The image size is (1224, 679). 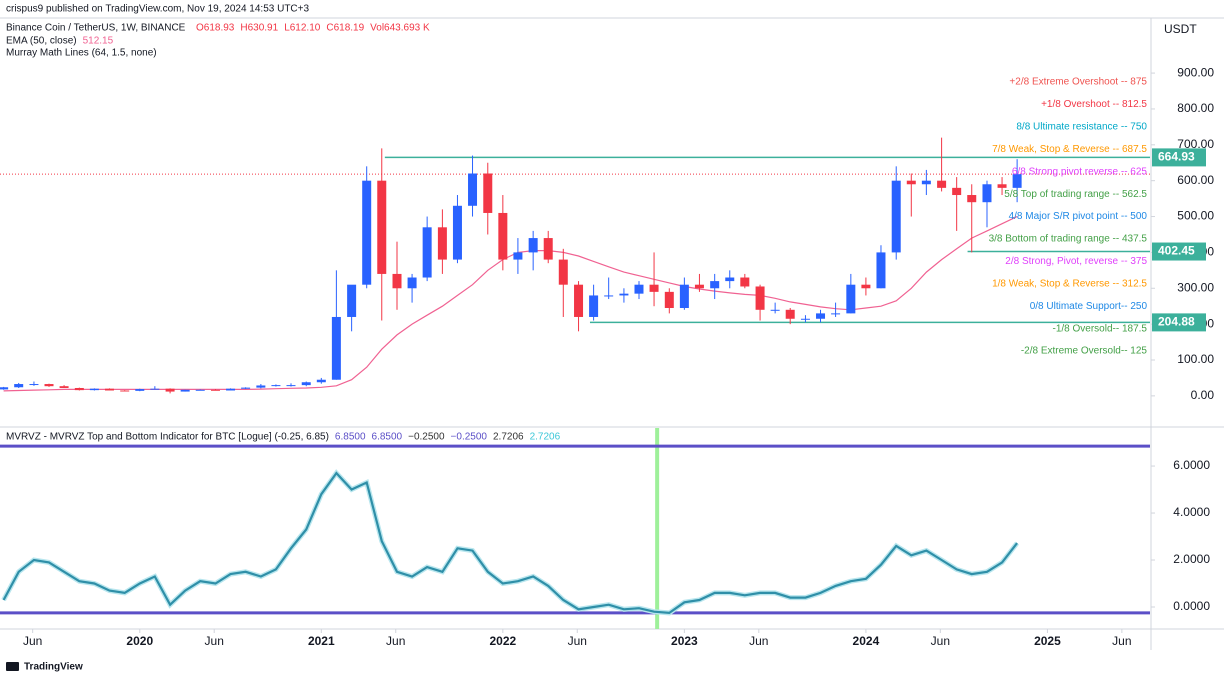 What do you see at coordinates (1078, 82) in the screenshot?
I see `murray-label: +2/8 Extreme Overshoot -- 875` at bounding box center [1078, 82].